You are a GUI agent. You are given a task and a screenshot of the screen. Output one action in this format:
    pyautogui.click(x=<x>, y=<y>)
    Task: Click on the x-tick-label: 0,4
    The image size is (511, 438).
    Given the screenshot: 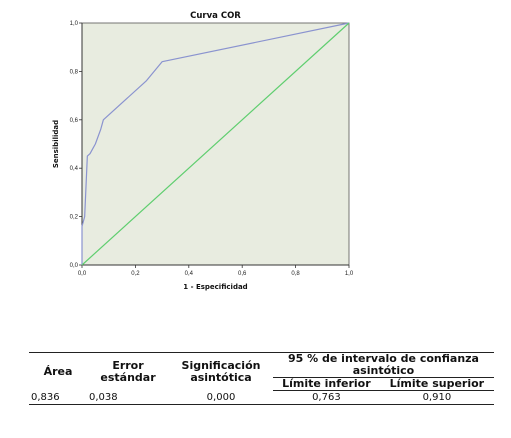 What is the action you would take?
    pyautogui.click(x=189, y=274)
    